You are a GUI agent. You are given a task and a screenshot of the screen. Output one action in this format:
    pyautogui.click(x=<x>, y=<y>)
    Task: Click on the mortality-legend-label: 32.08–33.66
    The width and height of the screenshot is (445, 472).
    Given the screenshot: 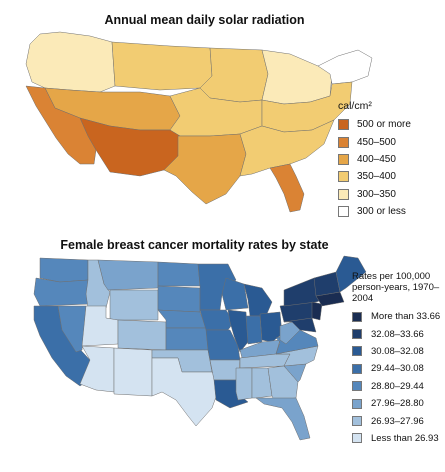 What is the action you would take?
    pyautogui.click(x=397, y=334)
    